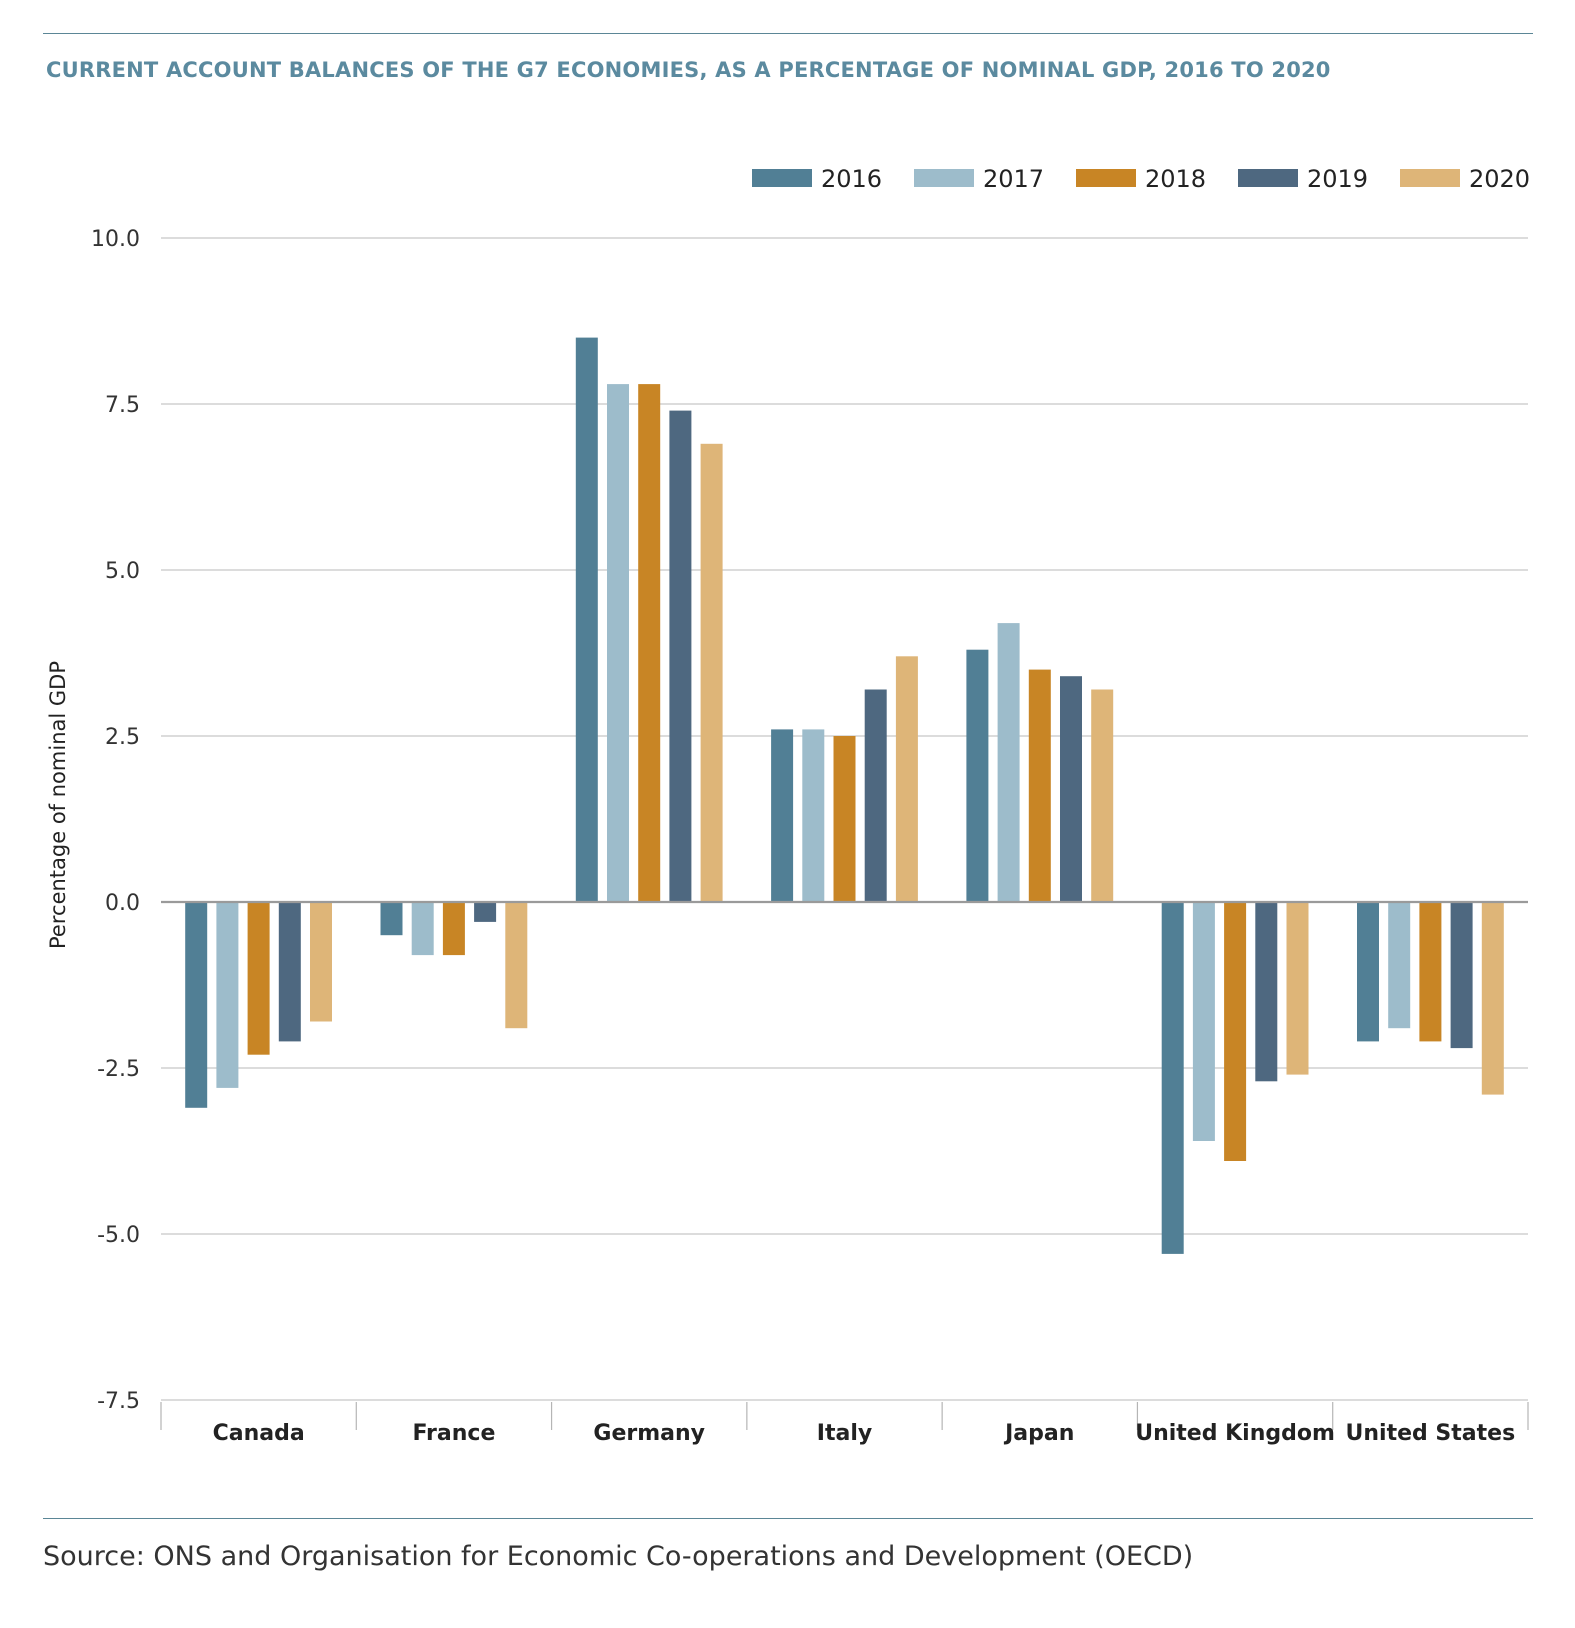 The height and width of the screenshot is (1628, 1575). Describe the element at coordinates (1038, 1433) in the screenshot. I see `x-tick-label: Japan` at that location.